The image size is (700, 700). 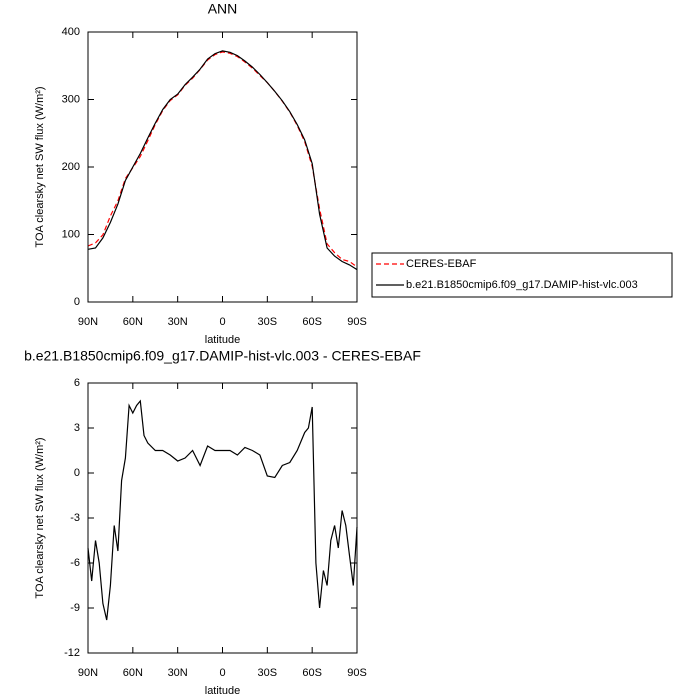 I want to click on y-tick-label: -6, so click(x=75, y=563).